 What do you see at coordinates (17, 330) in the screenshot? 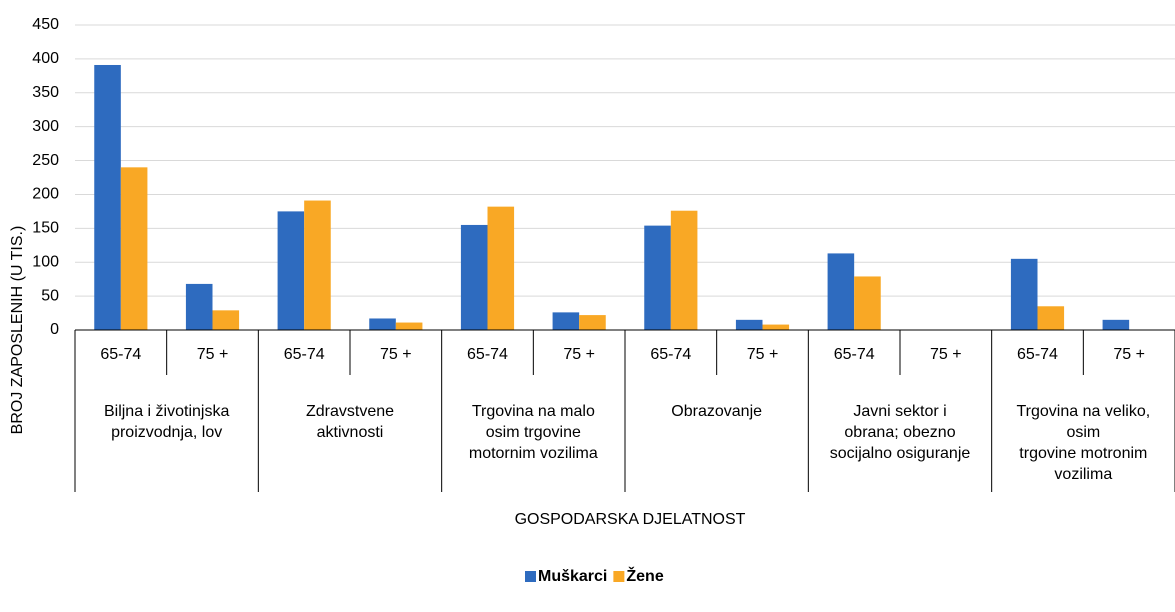
I see `y-axis-title: BROJ ZAPOSLENIH (U TIS.)` at bounding box center [17, 330].